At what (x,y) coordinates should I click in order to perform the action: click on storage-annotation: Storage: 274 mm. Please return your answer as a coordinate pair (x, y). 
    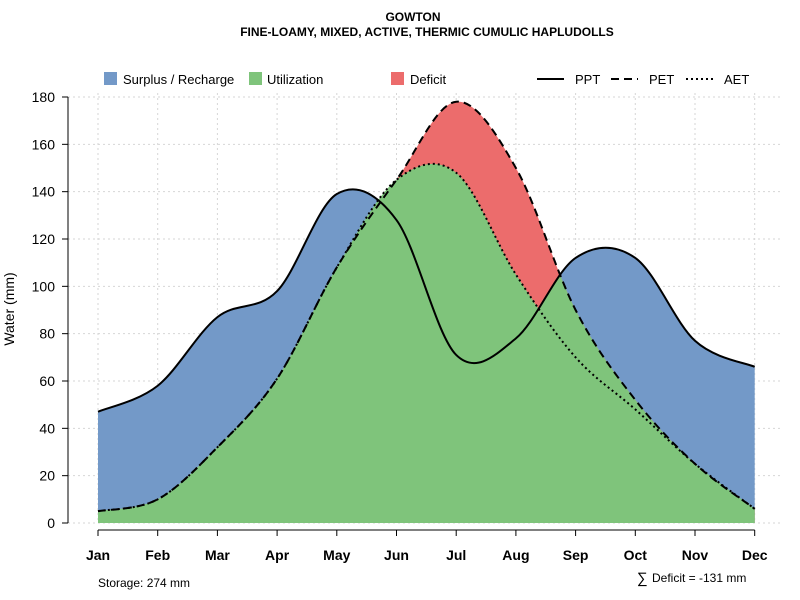
    Looking at the image, I should click on (144, 583).